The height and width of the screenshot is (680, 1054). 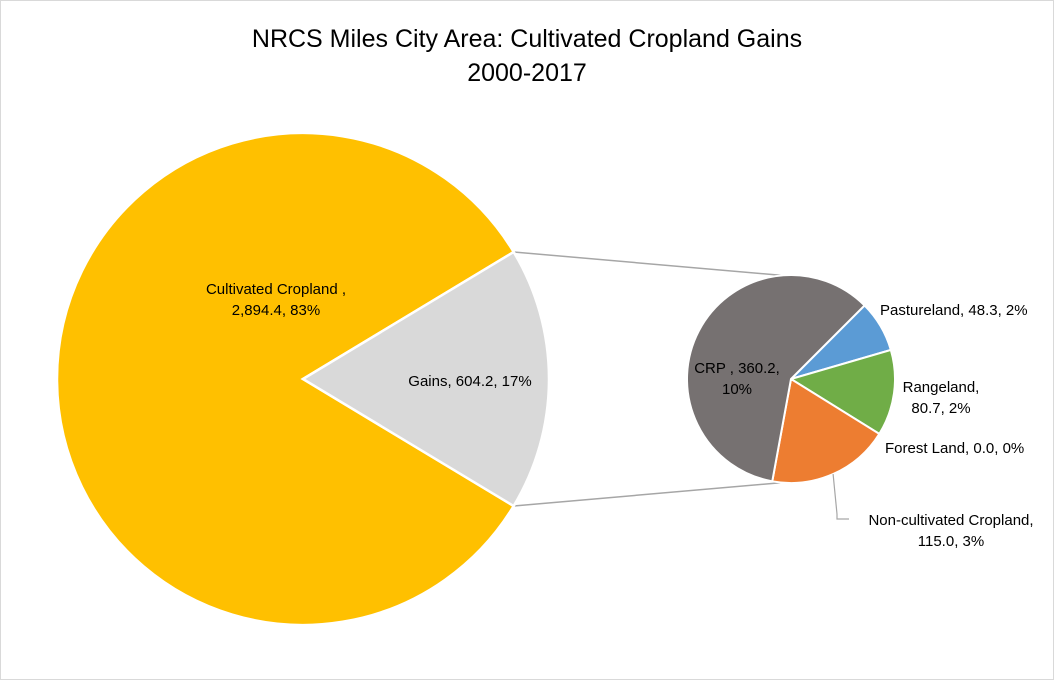 What do you see at coordinates (648, 264) in the screenshot?
I see `connector-line-top` at bounding box center [648, 264].